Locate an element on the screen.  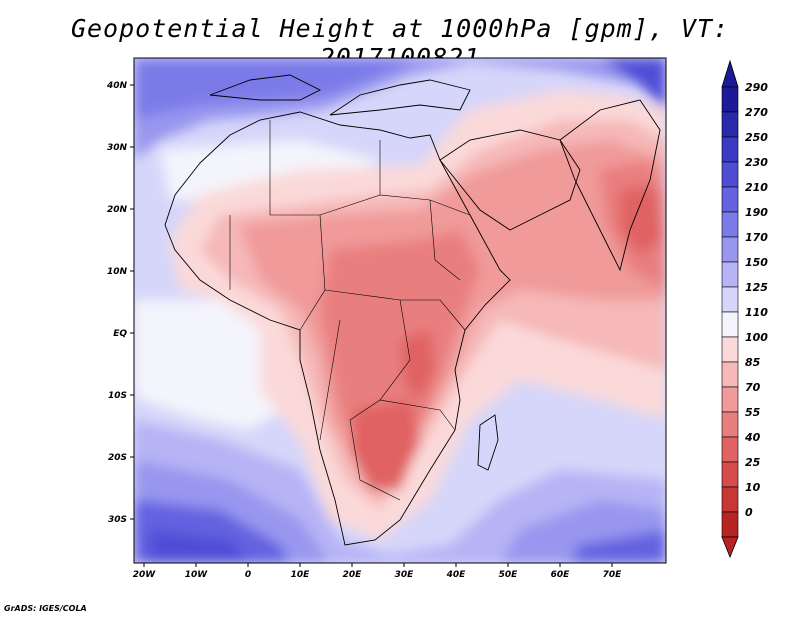
colorbar-level-label: 40 is located at coordinates (752, 437).